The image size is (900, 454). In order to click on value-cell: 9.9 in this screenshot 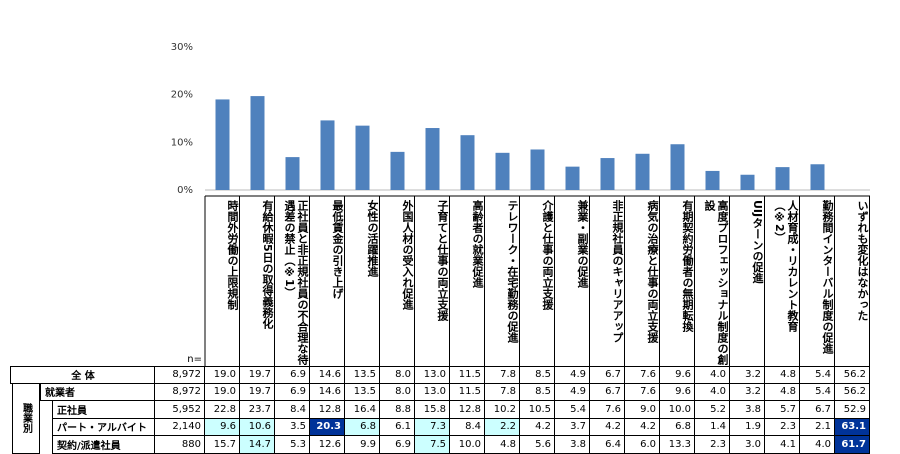, I will do `click(362, 445)`.